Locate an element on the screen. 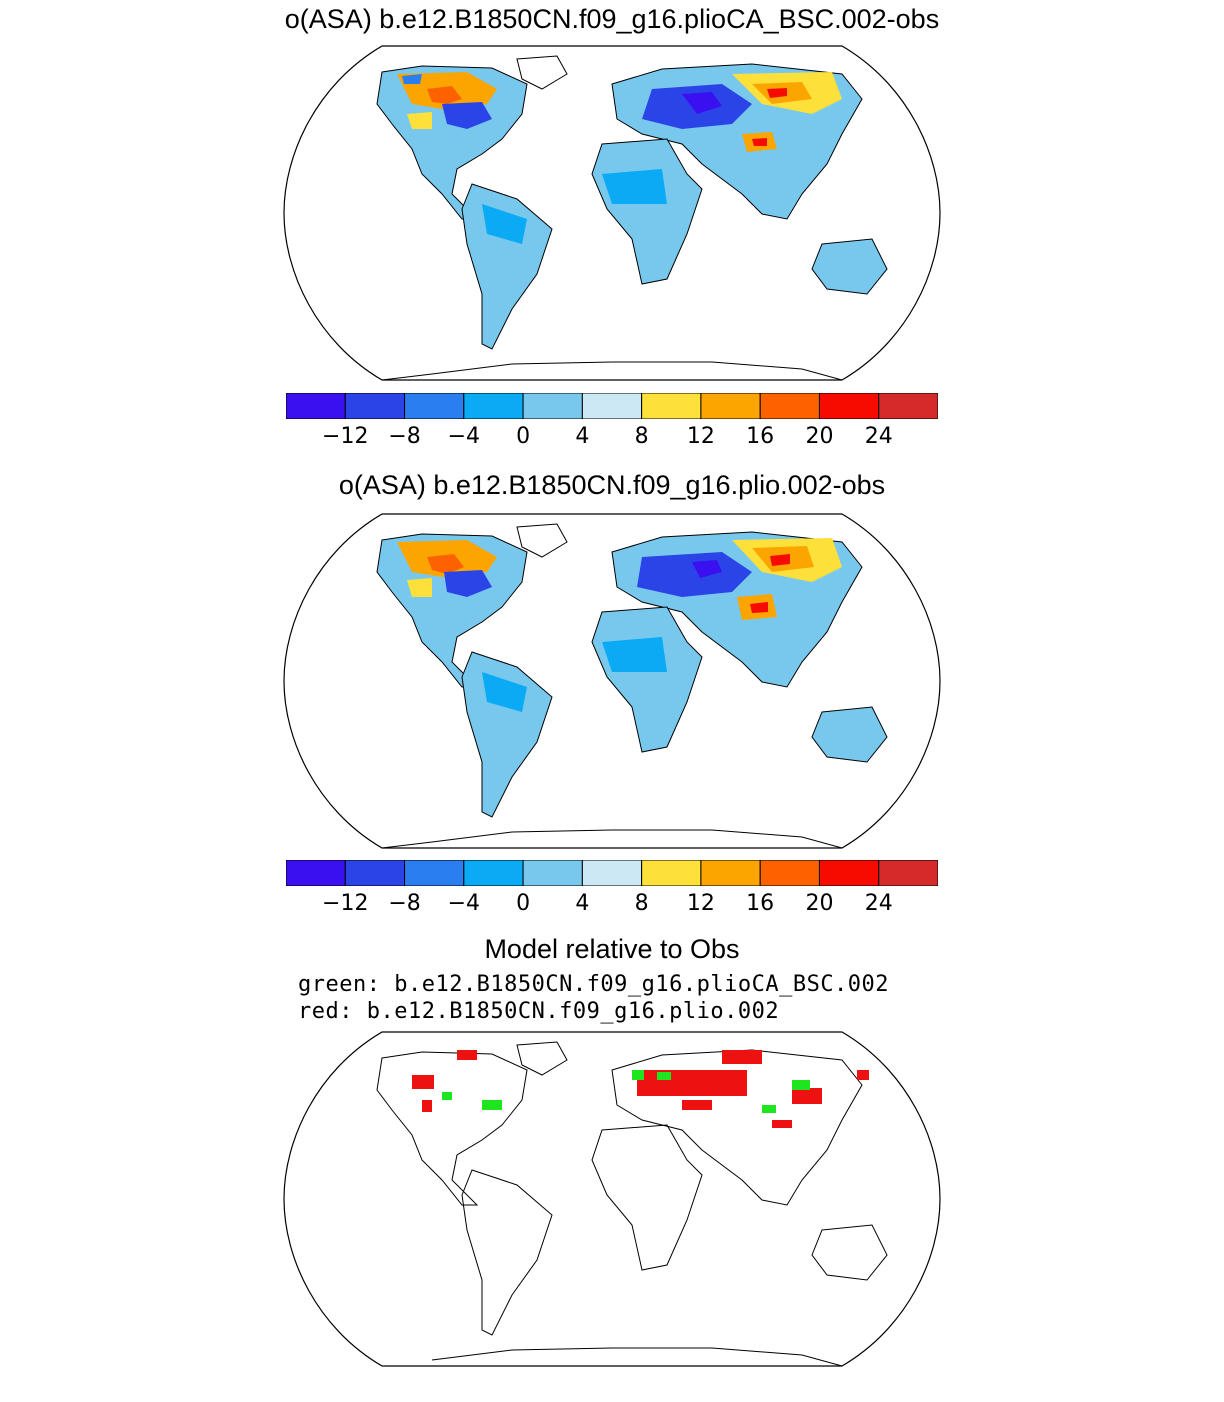 This screenshot has height=1402, width=1224. greenland-coast is located at coordinates (542, 1058).